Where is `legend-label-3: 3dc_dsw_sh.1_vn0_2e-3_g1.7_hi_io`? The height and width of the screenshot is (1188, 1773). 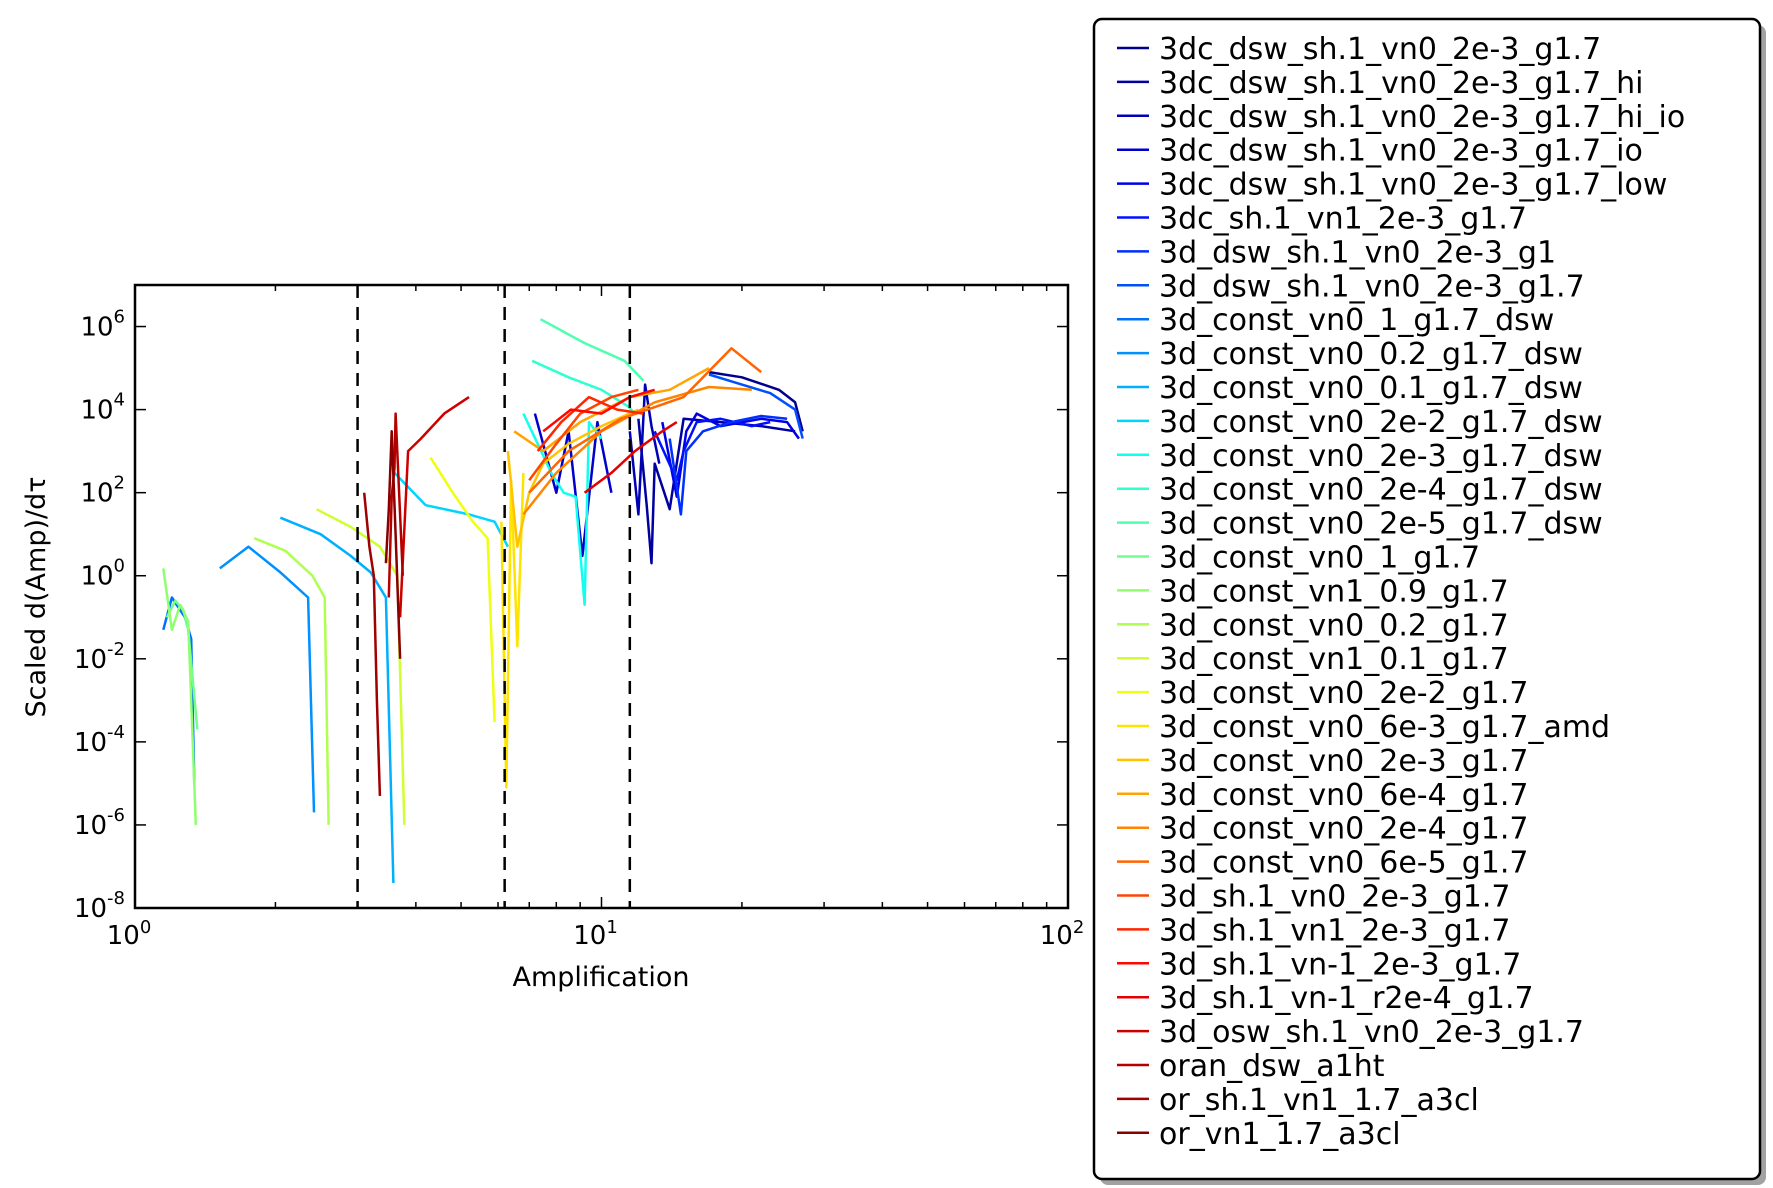 legend-label-3: 3dc_dsw_sh.1_vn0_2e-3_g1.7_hi_io is located at coordinates (1422, 117).